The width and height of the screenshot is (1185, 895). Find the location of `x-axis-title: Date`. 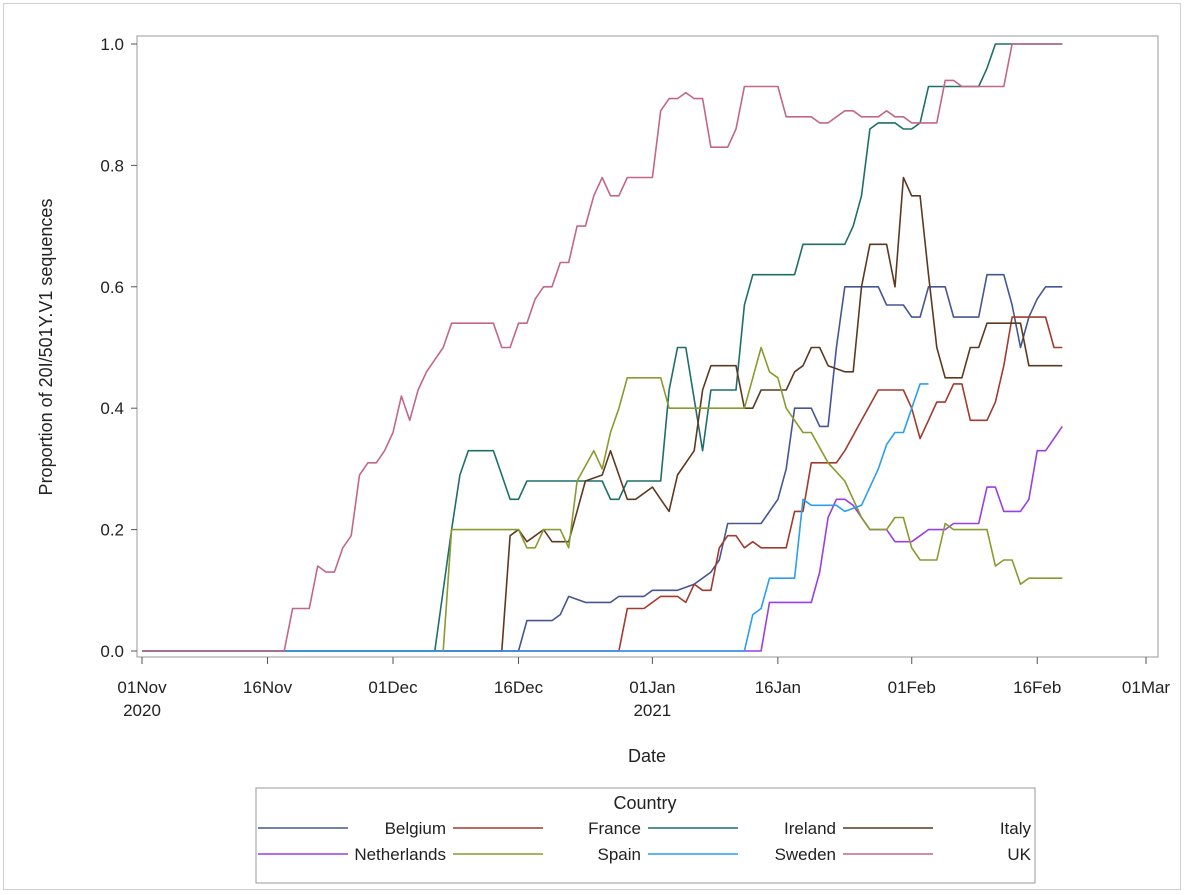

x-axis-title: Date is located at coordinates (647, 756).